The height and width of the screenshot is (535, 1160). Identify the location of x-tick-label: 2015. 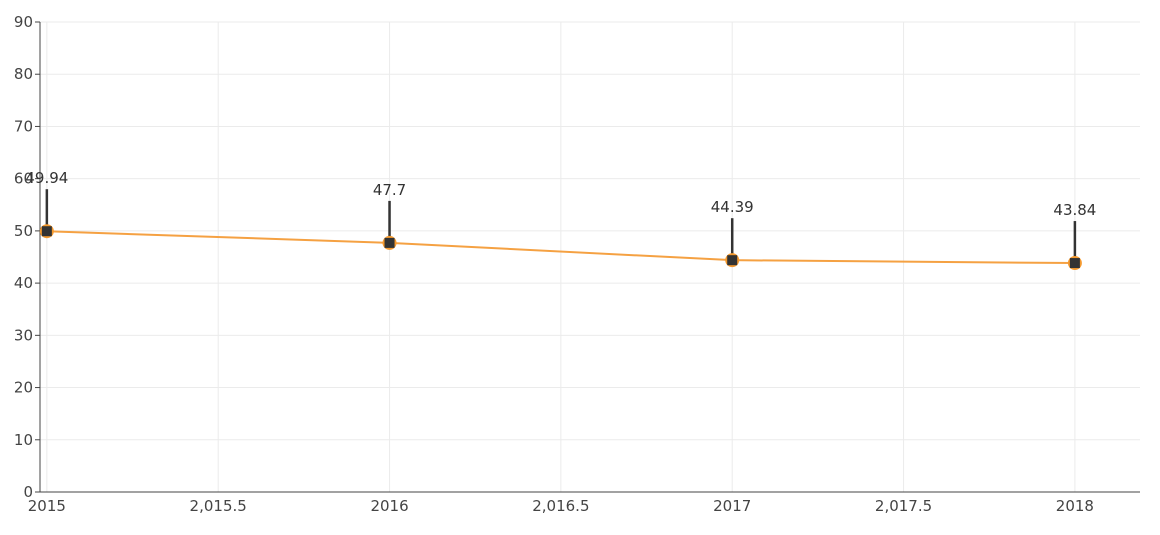
(47, 506).